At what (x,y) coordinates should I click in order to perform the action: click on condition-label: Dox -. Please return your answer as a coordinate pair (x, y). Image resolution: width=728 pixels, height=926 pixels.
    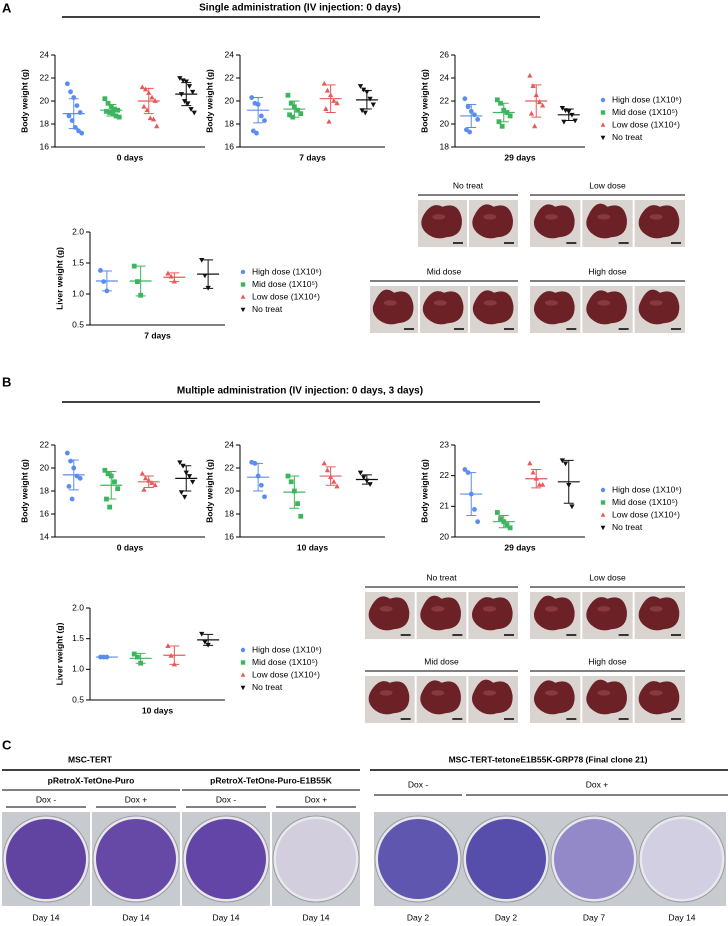
    Looking at the image, I should click on (226, 799).